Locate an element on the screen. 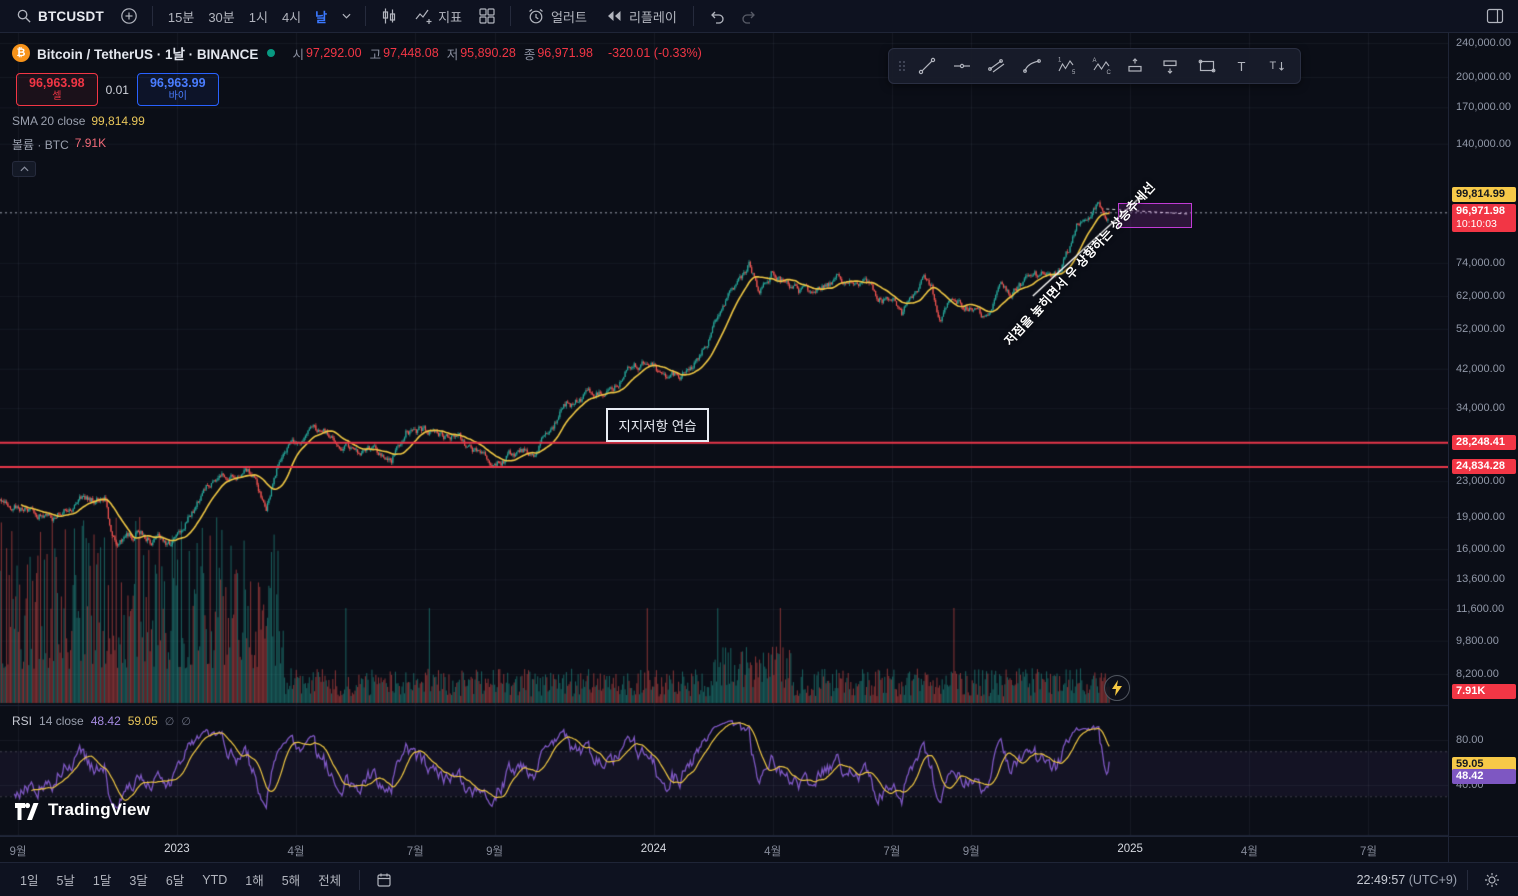  range-YTD: YTD is located at coordinates (214, 879).